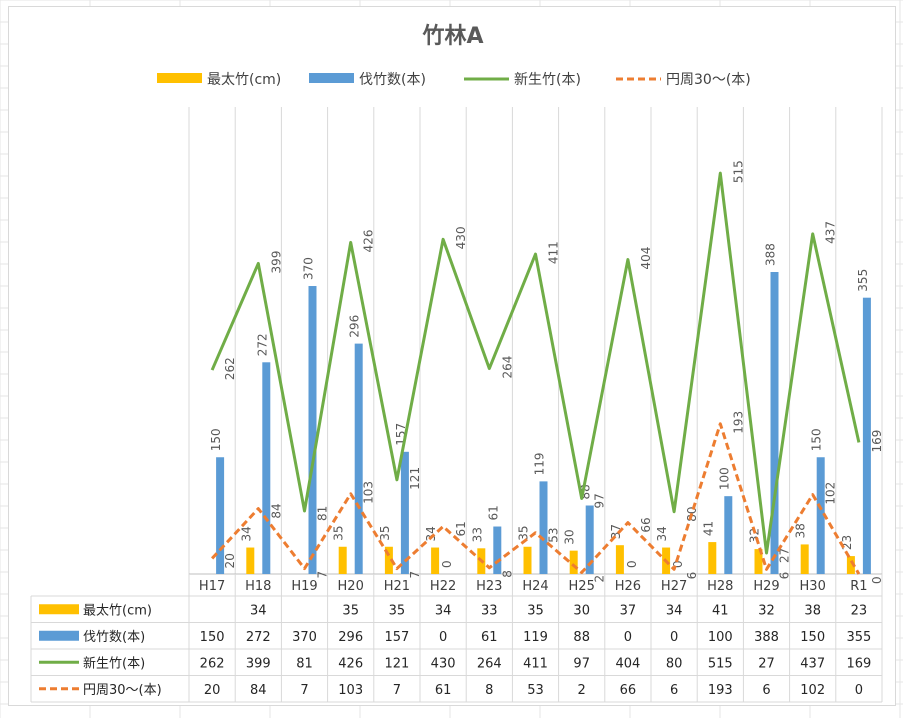  What do you see at coordinates (813, 586) in the screenshot?
I see `x-tick-label: H30` at bounding box center [813, 586].